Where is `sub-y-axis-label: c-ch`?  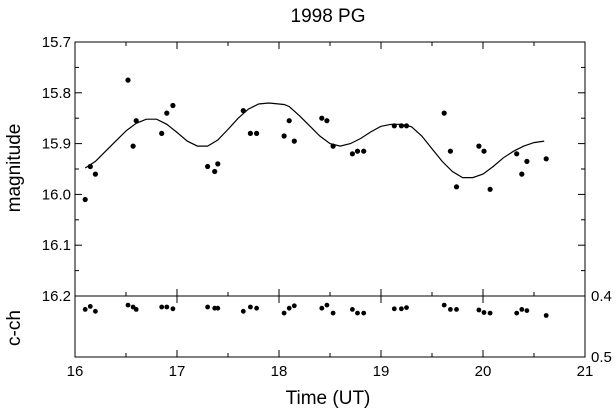 sub-y-axis-label: c-ch is located at coordinates (14, 328).